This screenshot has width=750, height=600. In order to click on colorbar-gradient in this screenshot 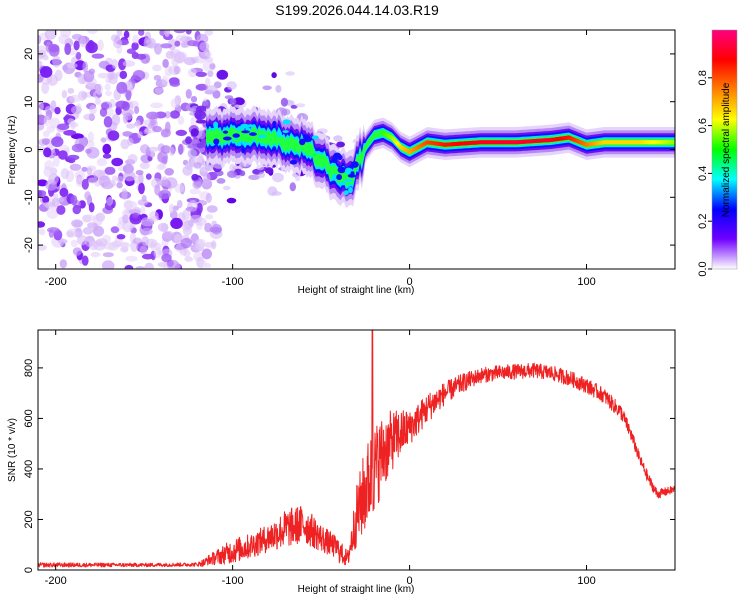, I will do `click(724, 149)`.